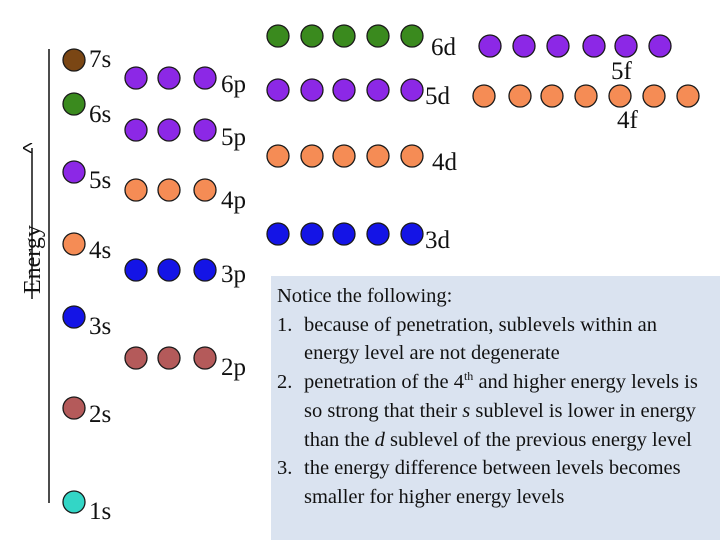  I want to click on note-superscript: th, so click(468, 376).